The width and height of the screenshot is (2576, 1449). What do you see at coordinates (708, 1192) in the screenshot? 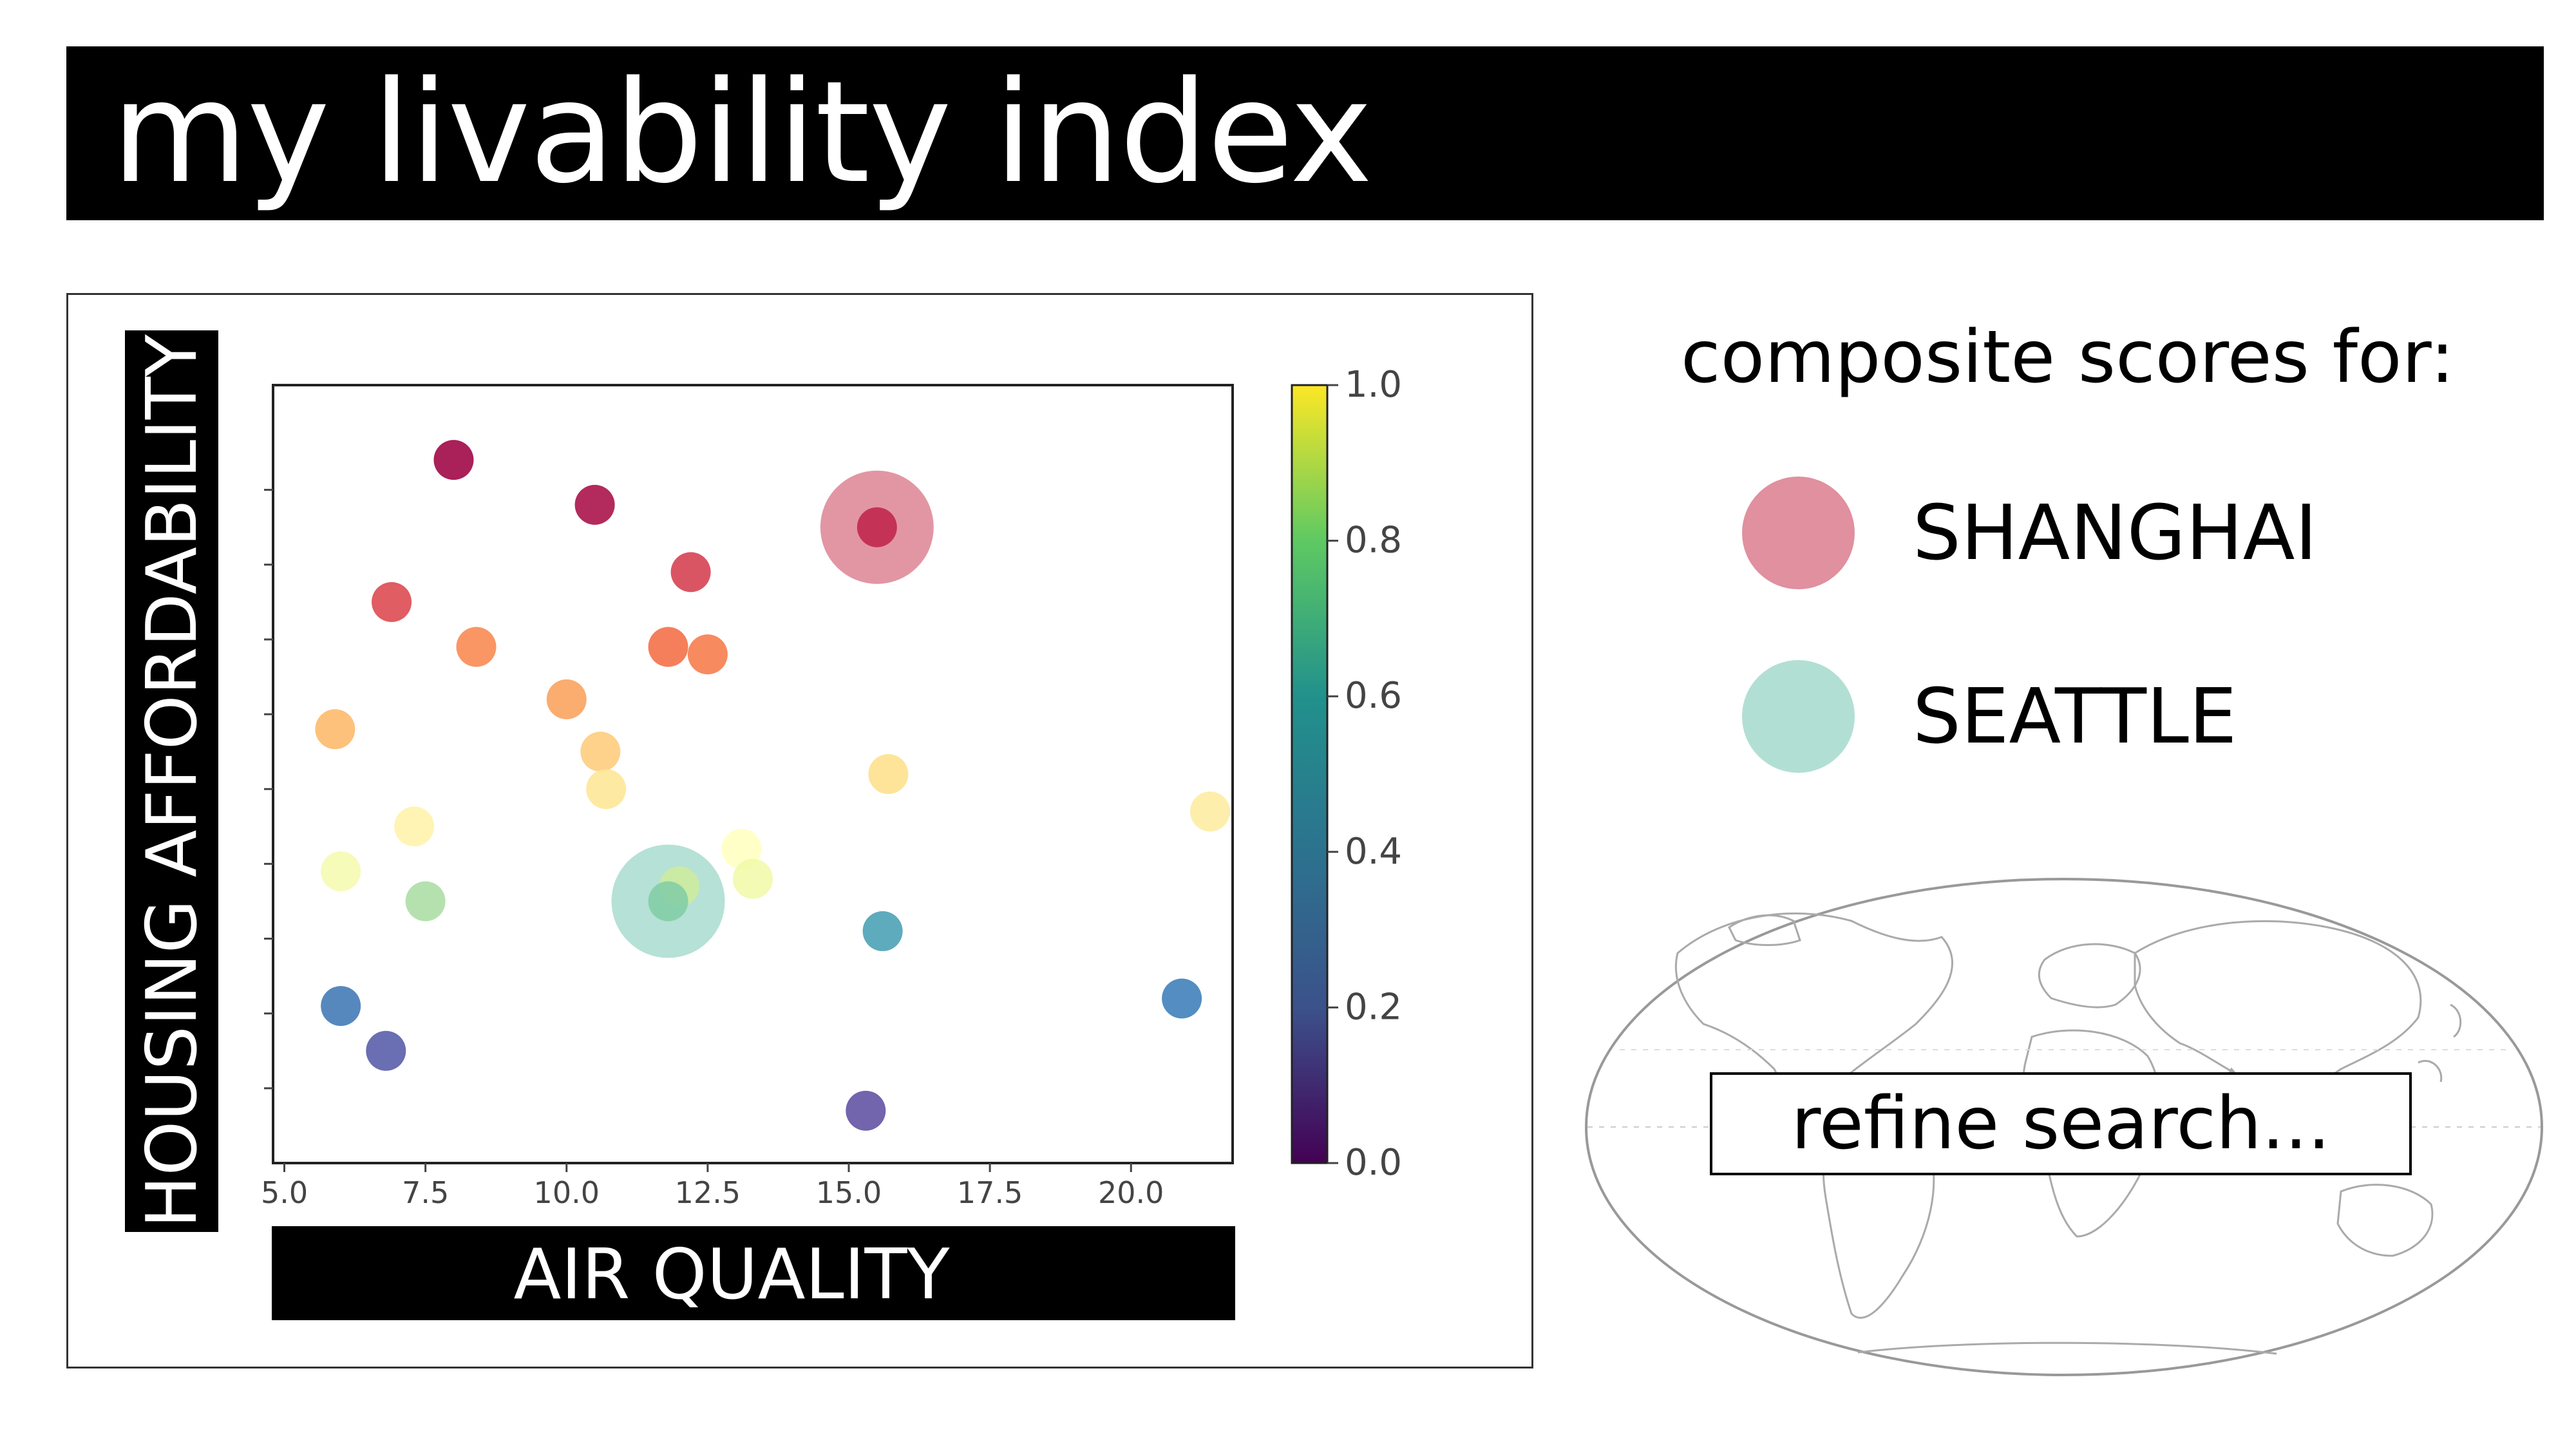
I see `x-tick-label: 12.5` at bounding box center [708, 1192].